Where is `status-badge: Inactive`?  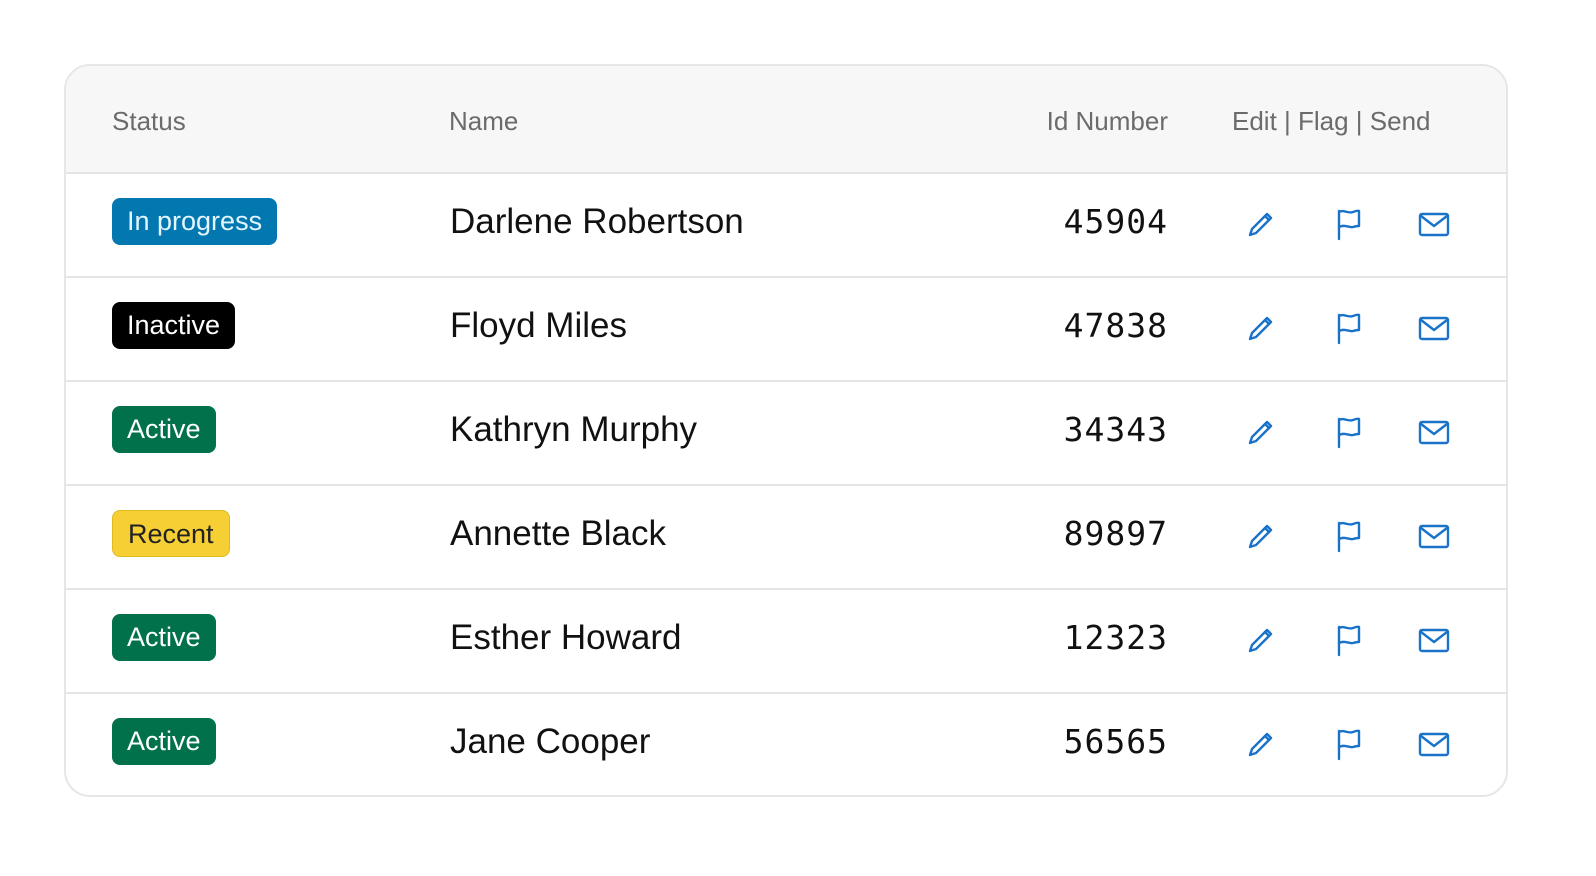 status-badge: Inactive is located at coordinates (174, 325).